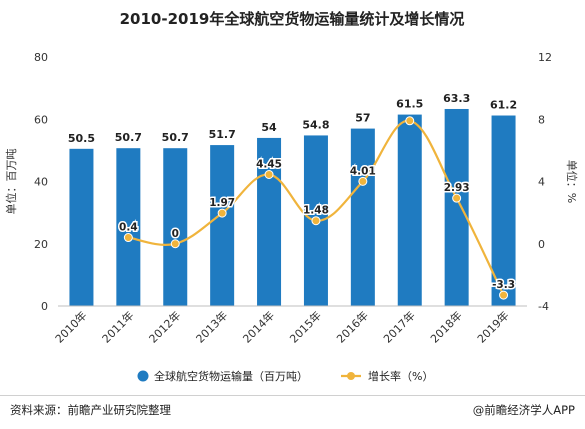 This screenshot has width=585, height=429. Describe the element at coordinates (41, 57) in the screenshot. I see `y-left-tick-label: 80` at that location.